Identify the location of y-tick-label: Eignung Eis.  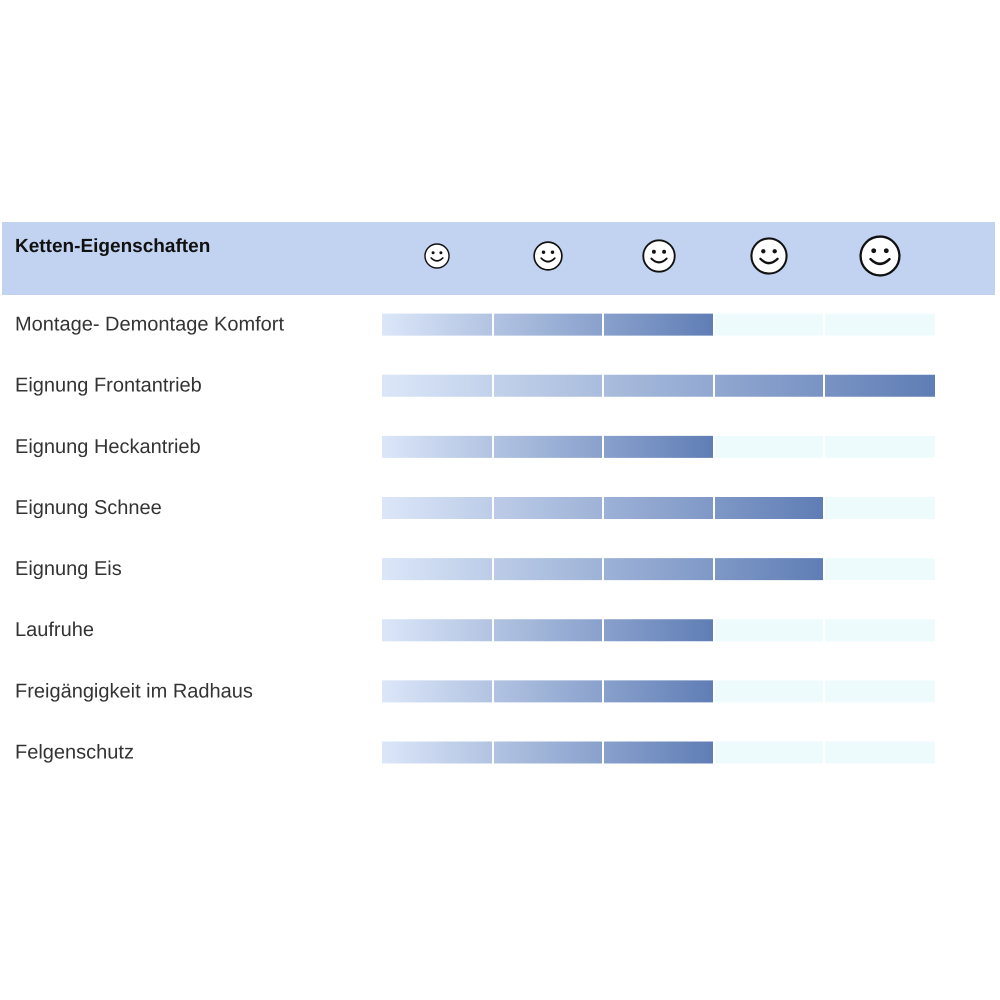
(68, 569).